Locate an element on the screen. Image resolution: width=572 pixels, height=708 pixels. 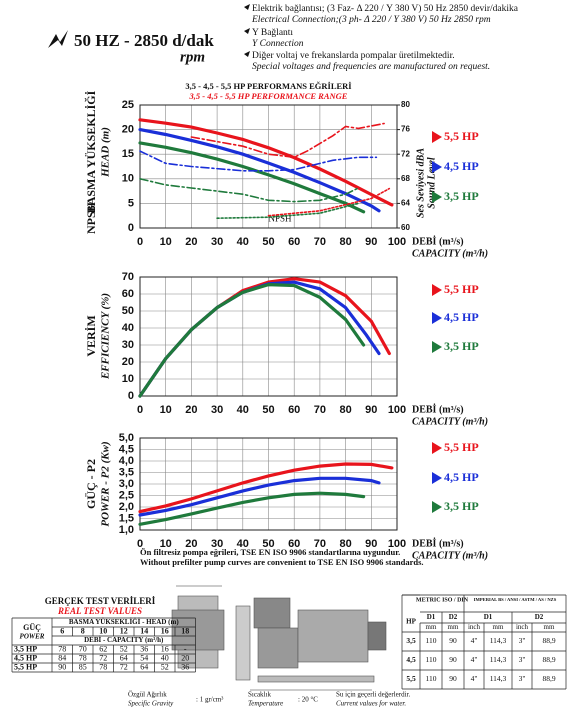
y-tick-label: 2,0 is located at coordinates (126, 507).